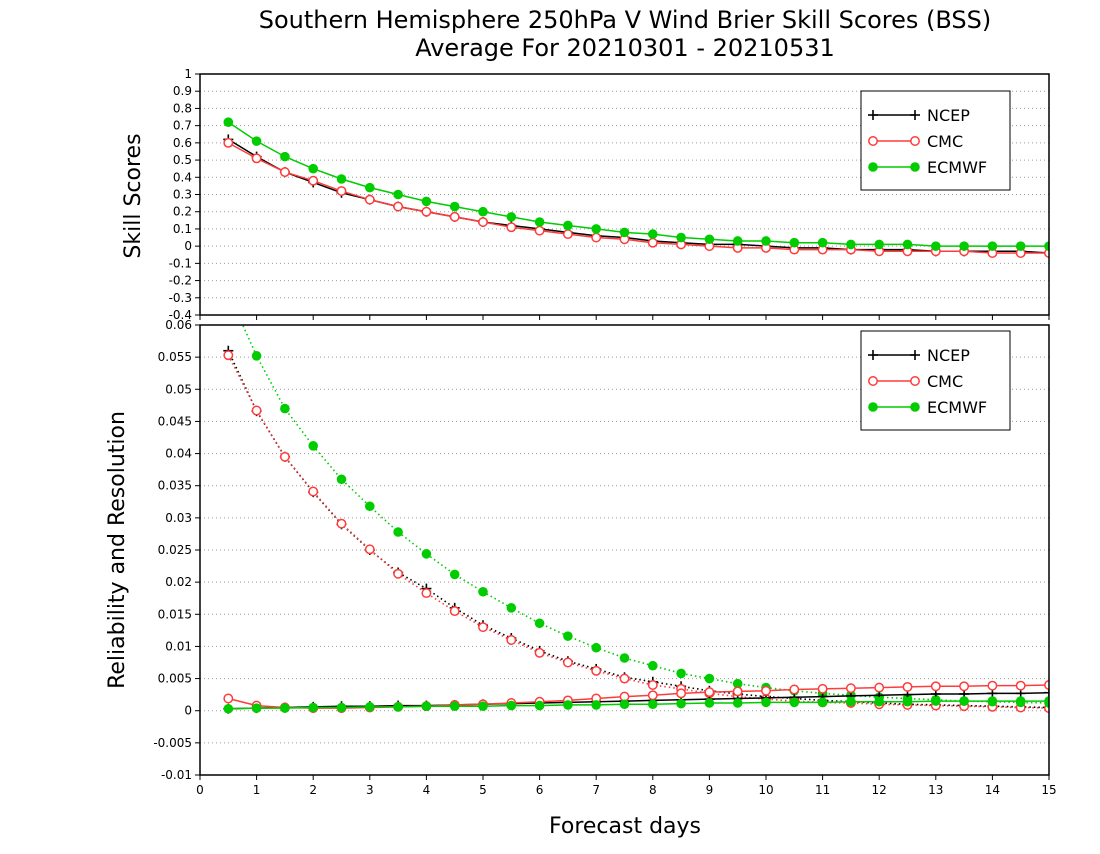 The height and width of the screenshot is (854, 1100). What do you see at coordinates (178, 518) in the screenshot?
I see `bottom-ytick-label: 0.03` at bounding box center [178, 518].